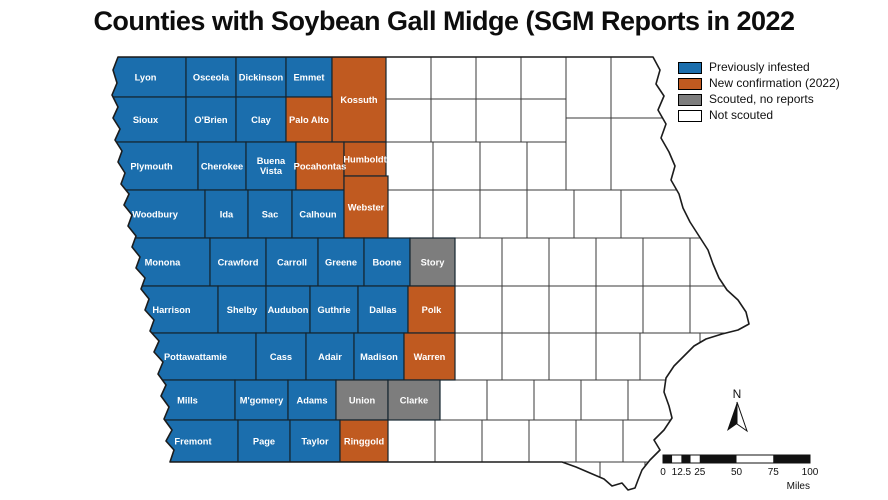  What do you see at coordinates (414, 400) in the screenshot?
I see `county-clarke` at bounding box center [414, 400].